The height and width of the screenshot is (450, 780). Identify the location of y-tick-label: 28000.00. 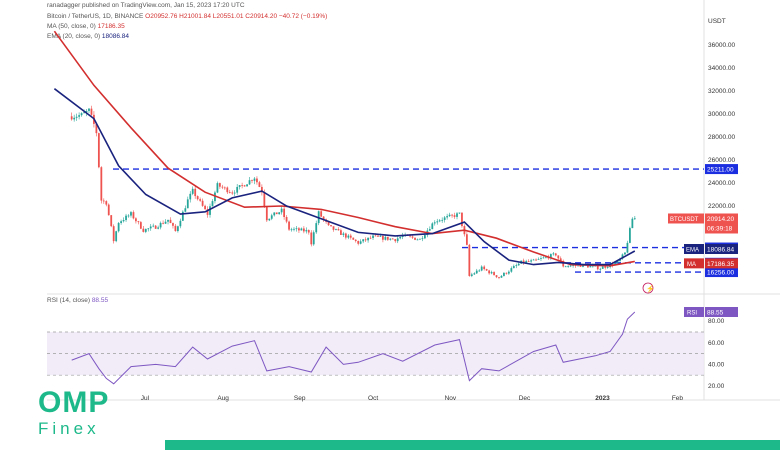
(721, 137).